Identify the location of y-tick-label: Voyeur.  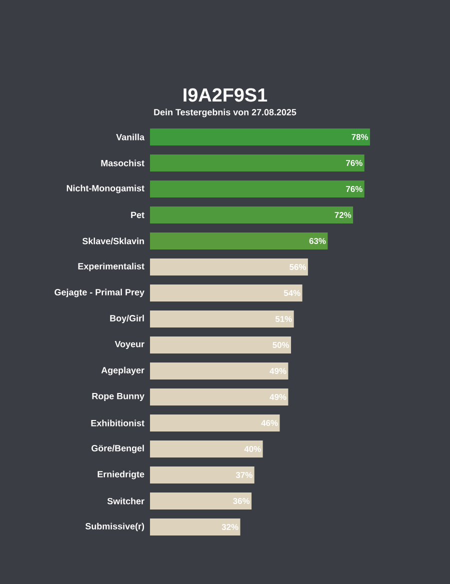
(129, 345).